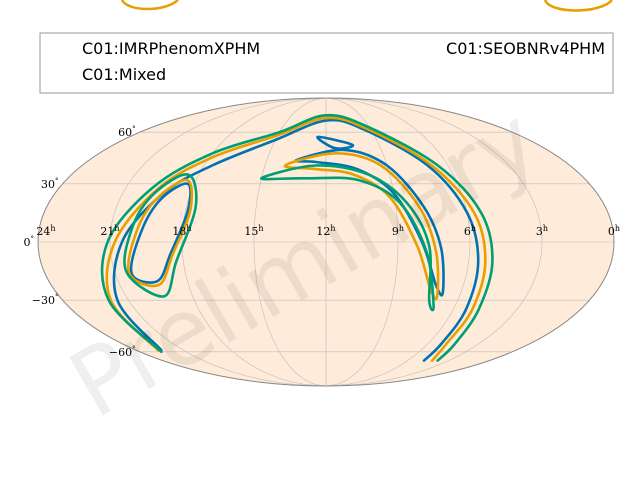 This screenshot has width=640, height=480. Describe the element at coordinates (578, 6) in the screenshot. I see `top-right-orange-arc` at that location.